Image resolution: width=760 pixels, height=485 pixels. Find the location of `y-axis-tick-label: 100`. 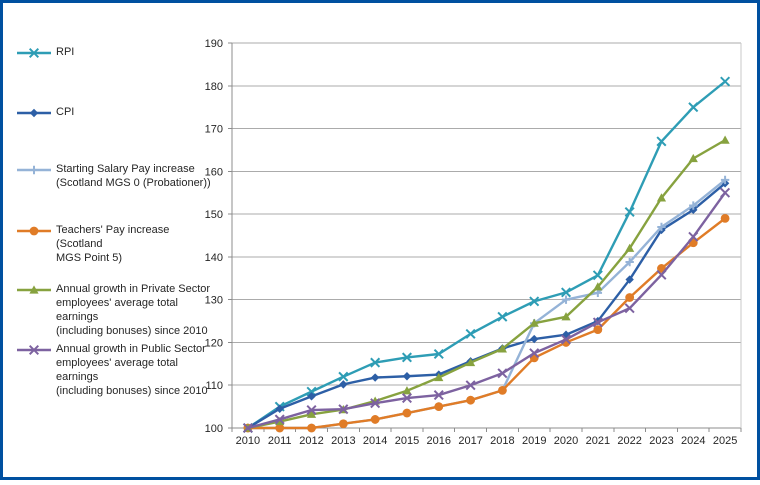

y-axis-tick-label: 100 is located at coordinates (214, 429).